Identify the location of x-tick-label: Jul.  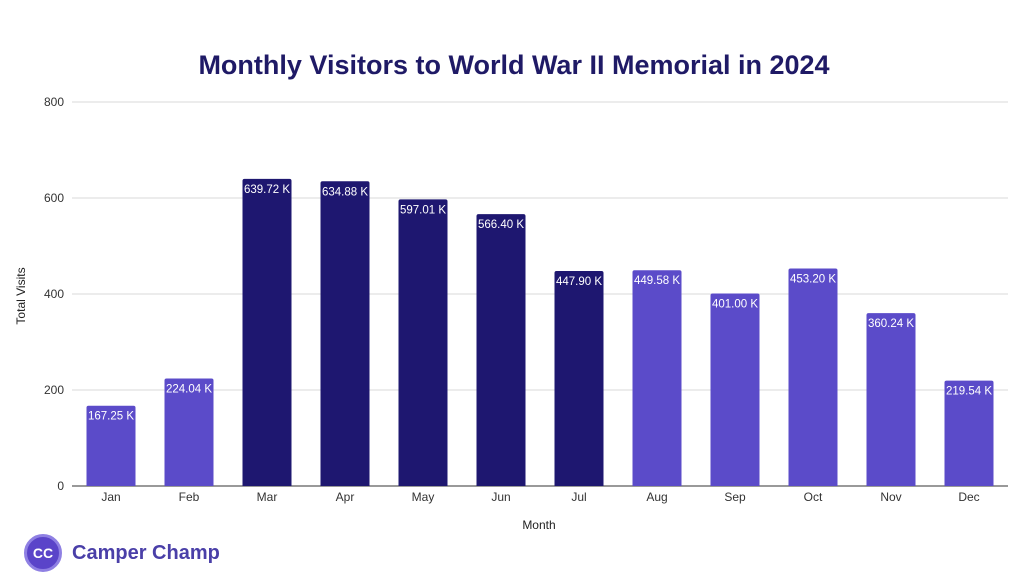
(578, 497).